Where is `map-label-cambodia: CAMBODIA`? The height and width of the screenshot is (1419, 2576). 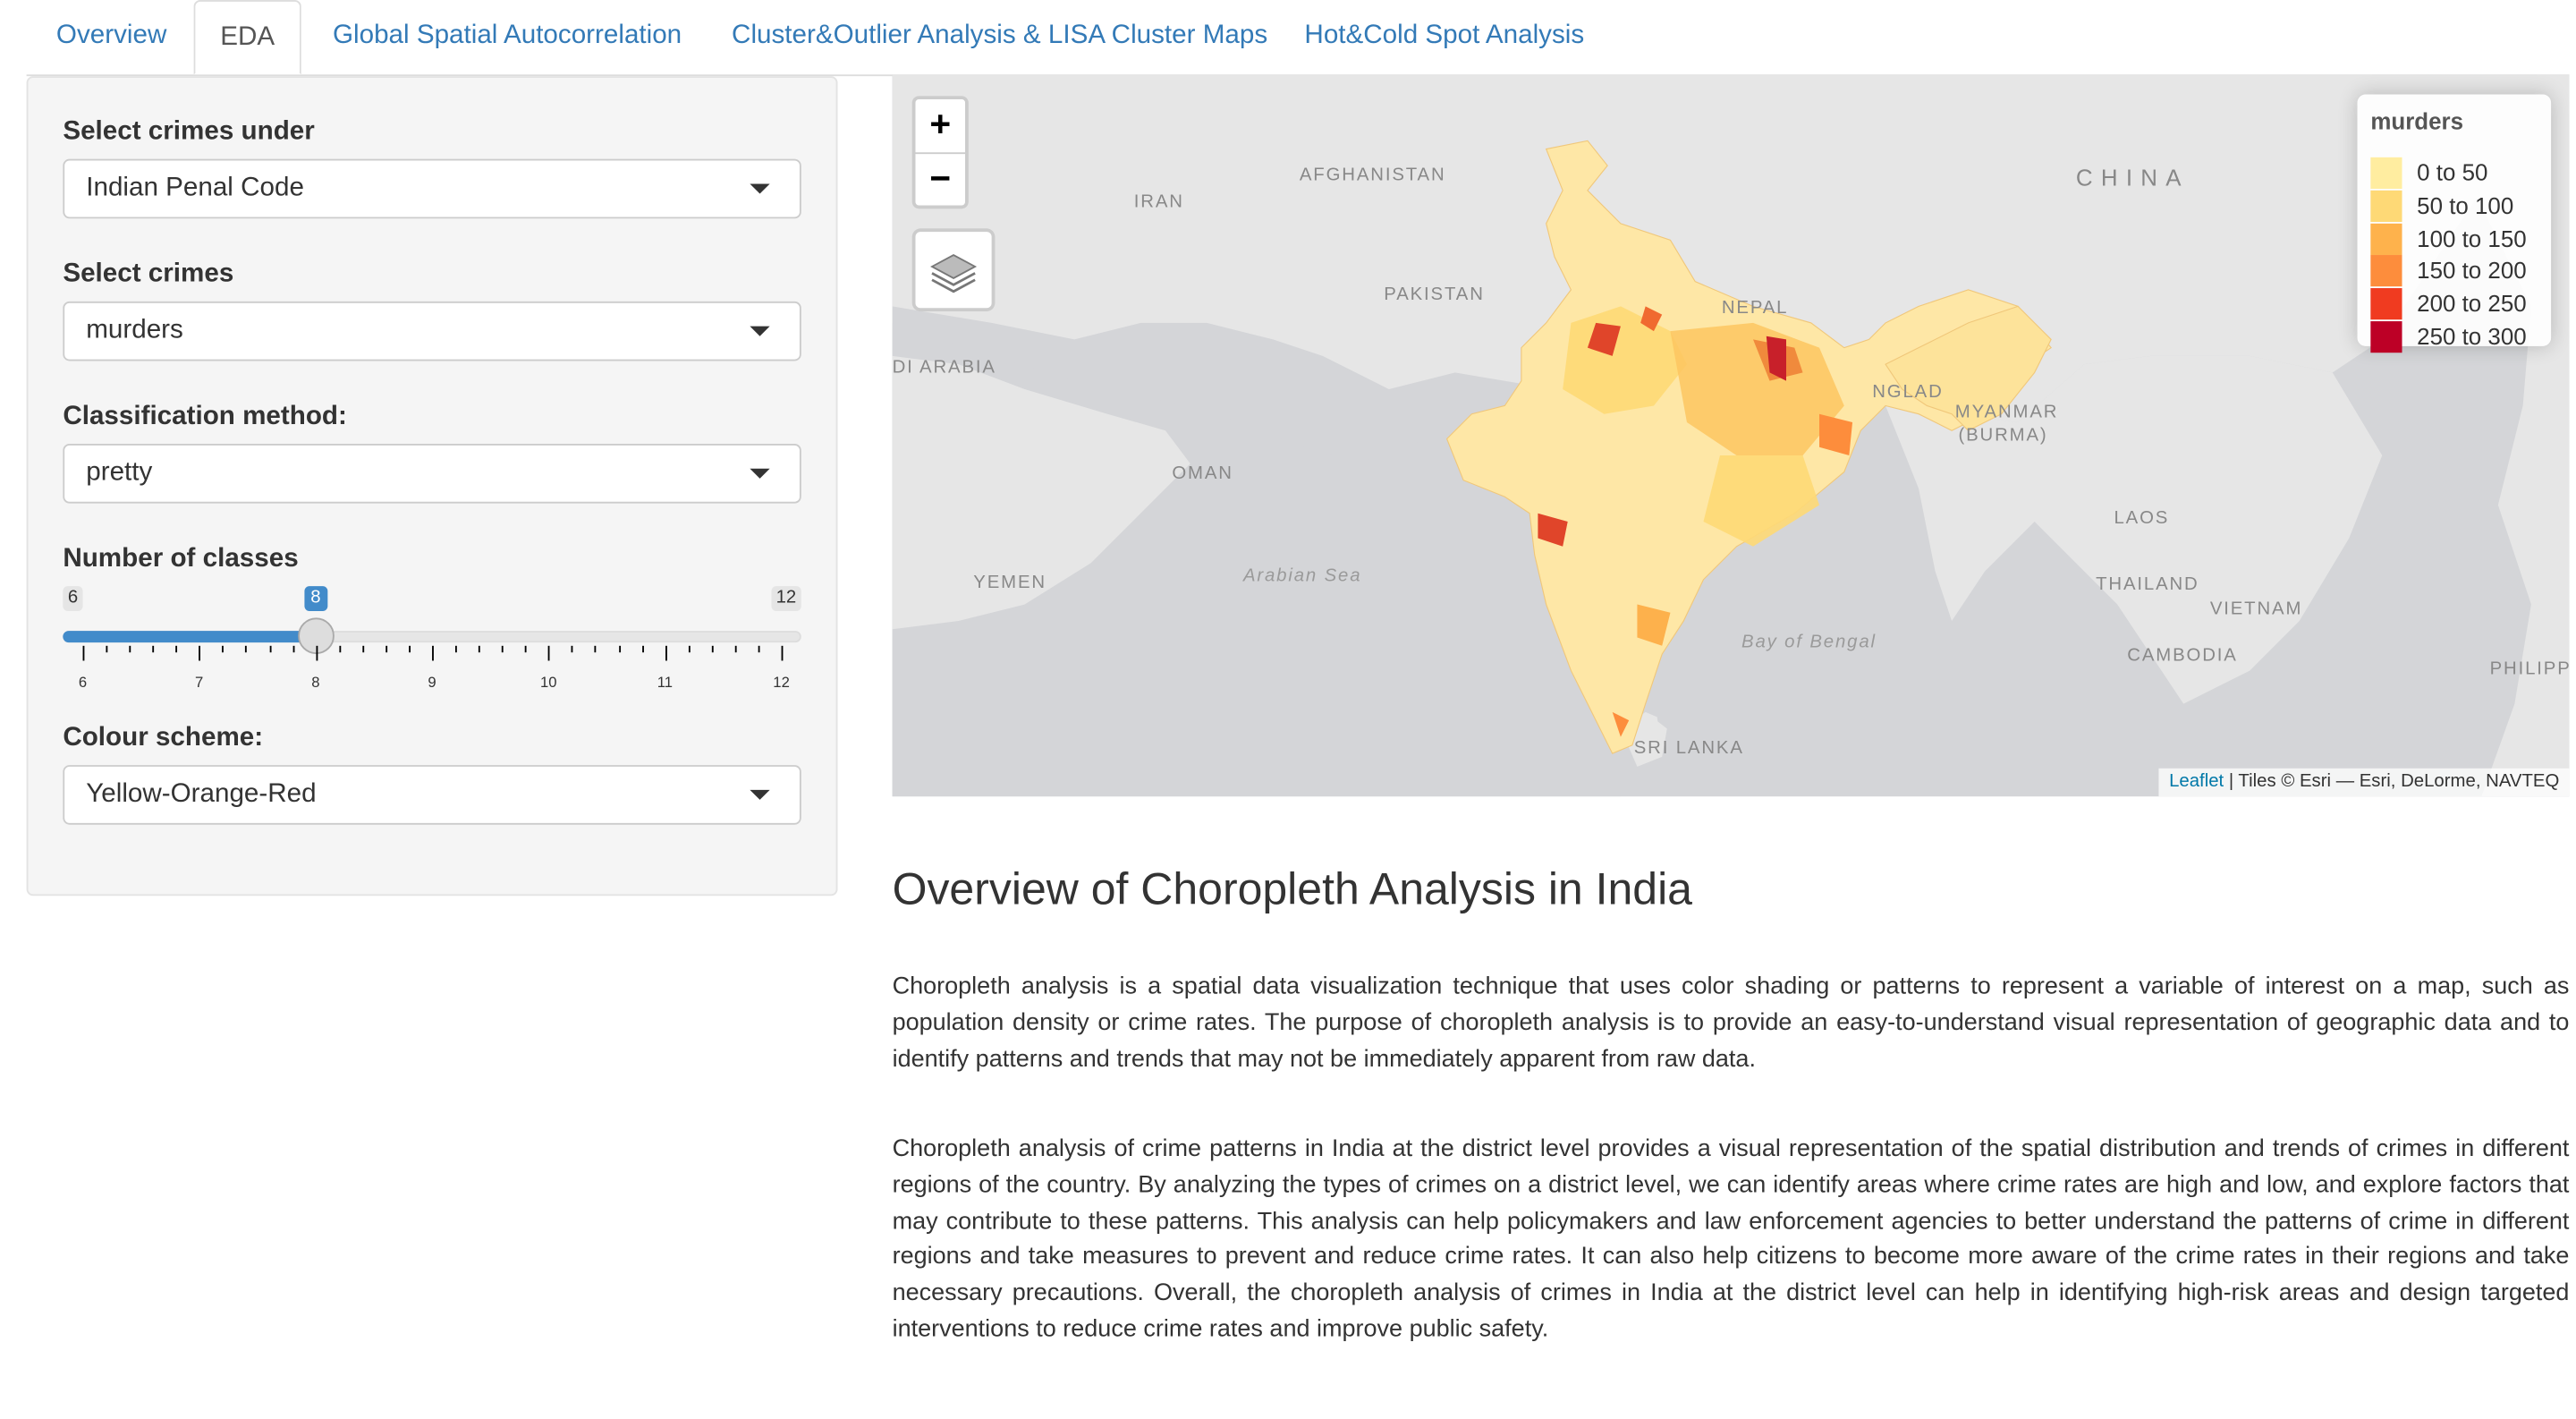 map-label-cambodia: CAMBODIA is located at coordinates (2182, 656).